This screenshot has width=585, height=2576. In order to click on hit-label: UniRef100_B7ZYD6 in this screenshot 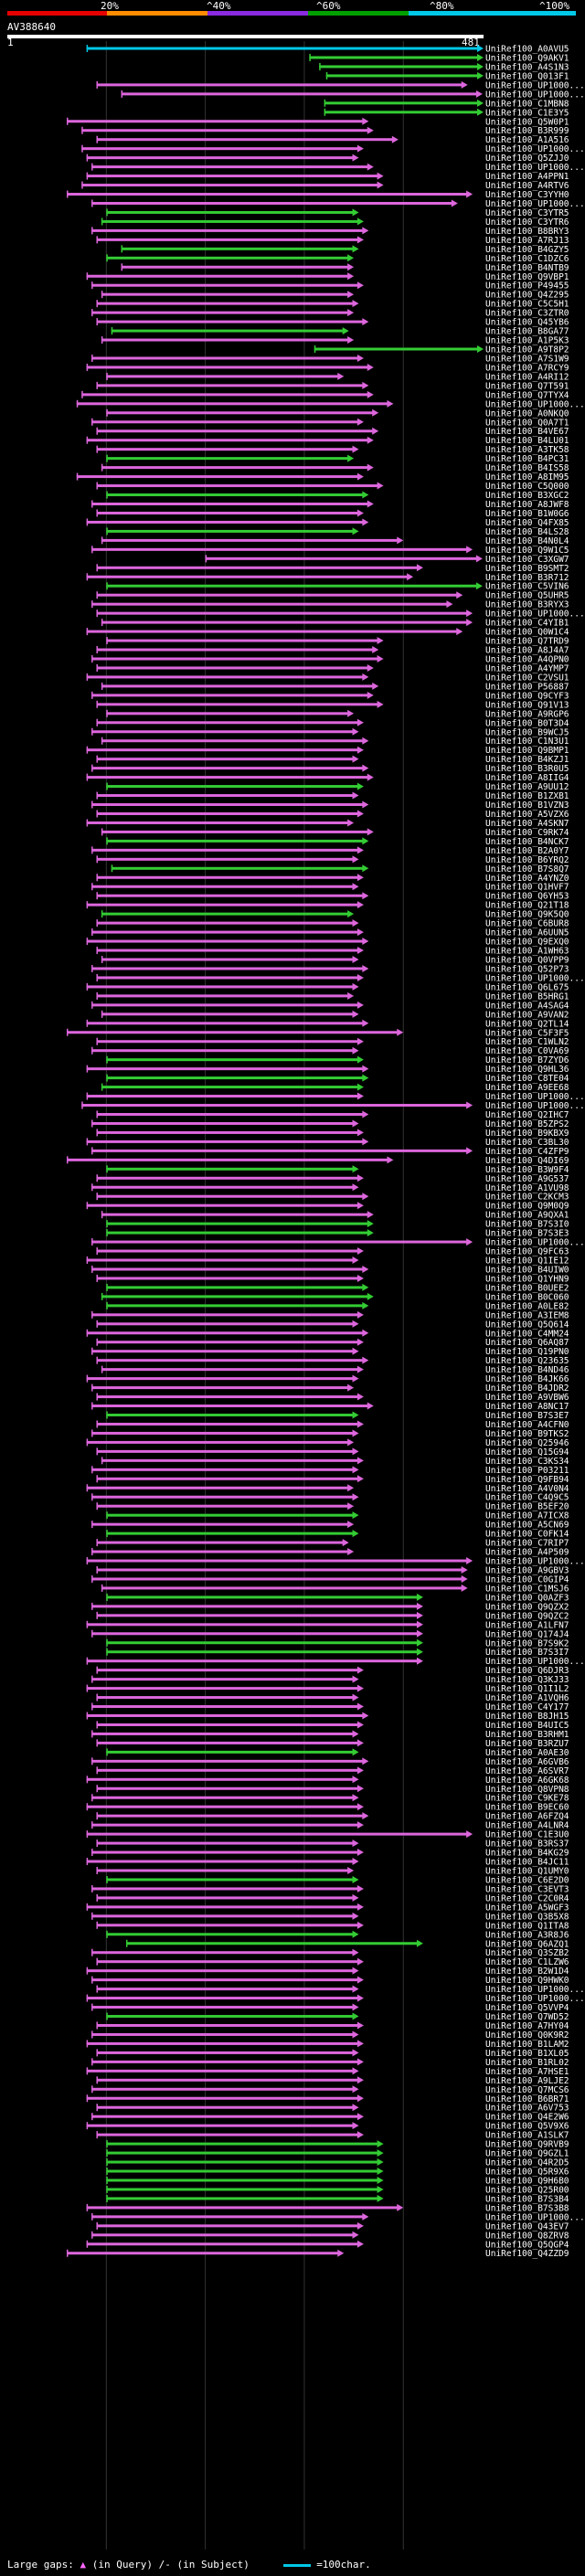, I will do `click(527, 1060)`.